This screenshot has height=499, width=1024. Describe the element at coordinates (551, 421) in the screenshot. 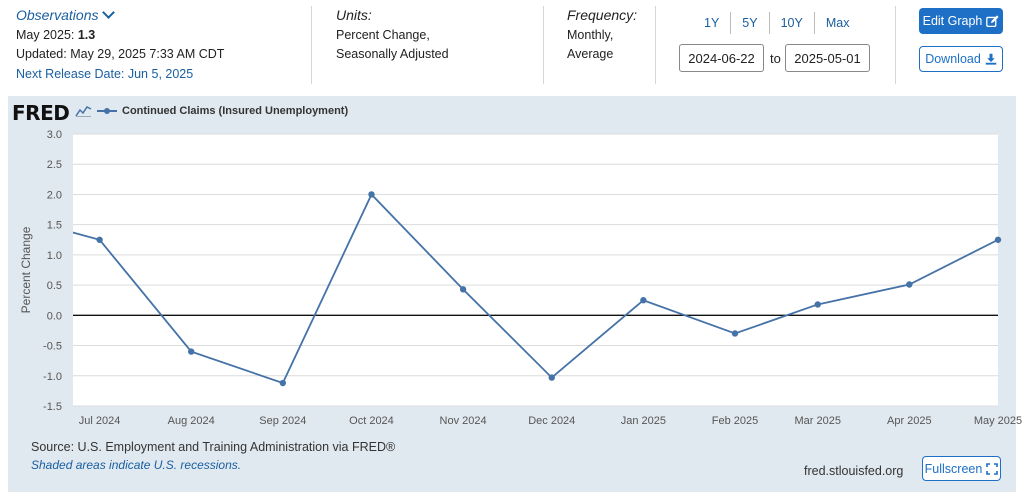

I see `x-tick-label: Dec 2024` at that location.